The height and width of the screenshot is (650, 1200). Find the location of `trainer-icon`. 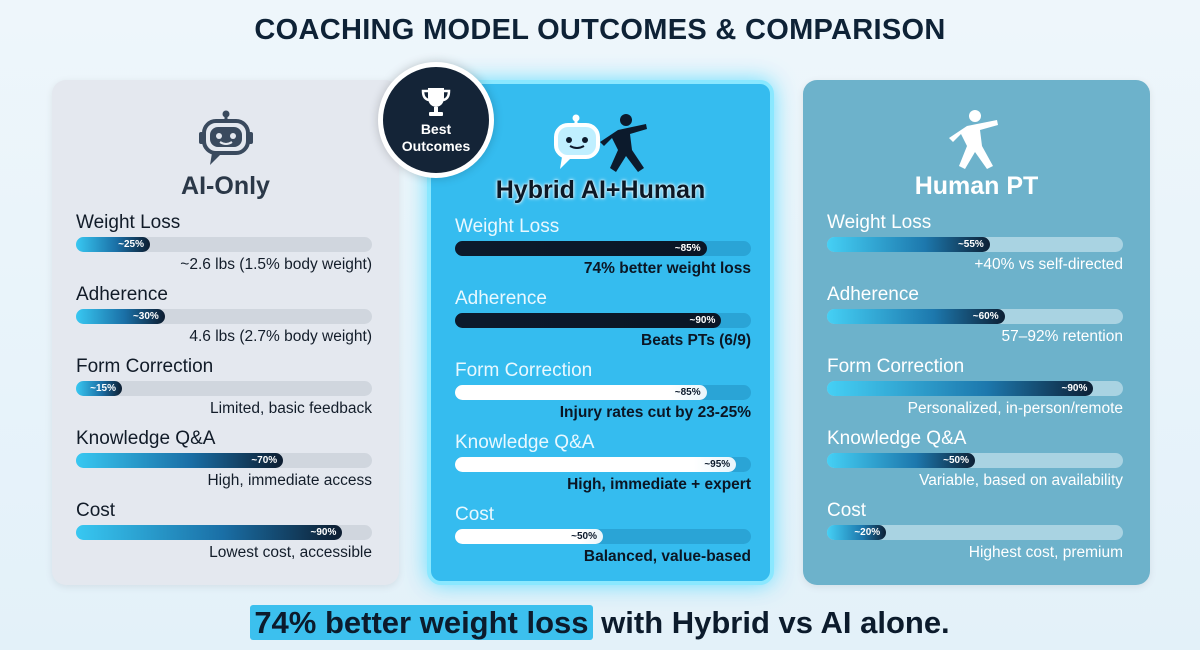

trainer-icon is located at coordinates (976, 140).